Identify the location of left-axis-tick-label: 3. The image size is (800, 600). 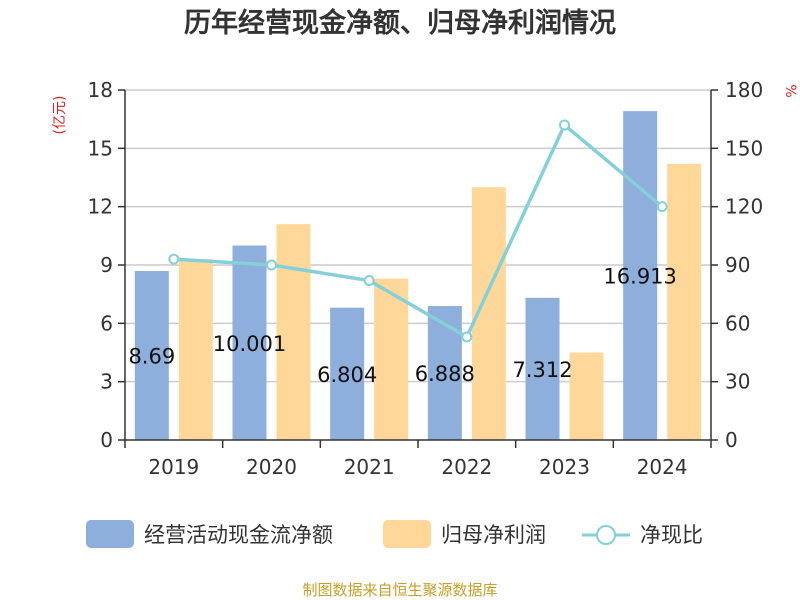
(106, 382).